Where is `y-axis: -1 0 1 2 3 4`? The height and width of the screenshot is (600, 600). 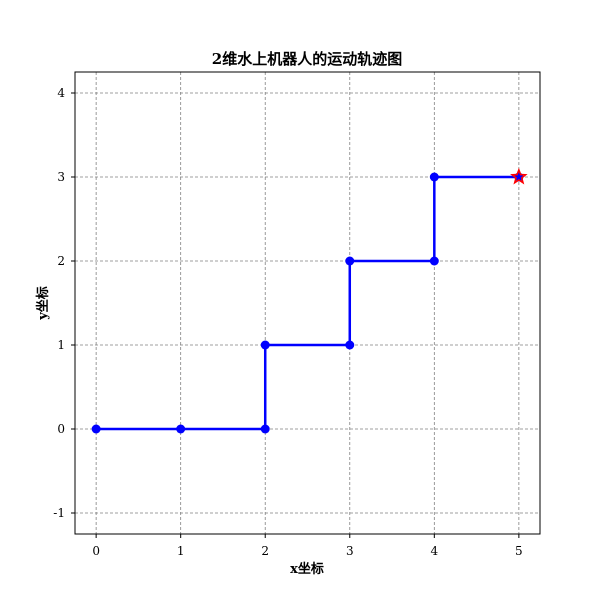
y-axis: -1 0 1 2 3 4 is located at coordinates (64, 303).